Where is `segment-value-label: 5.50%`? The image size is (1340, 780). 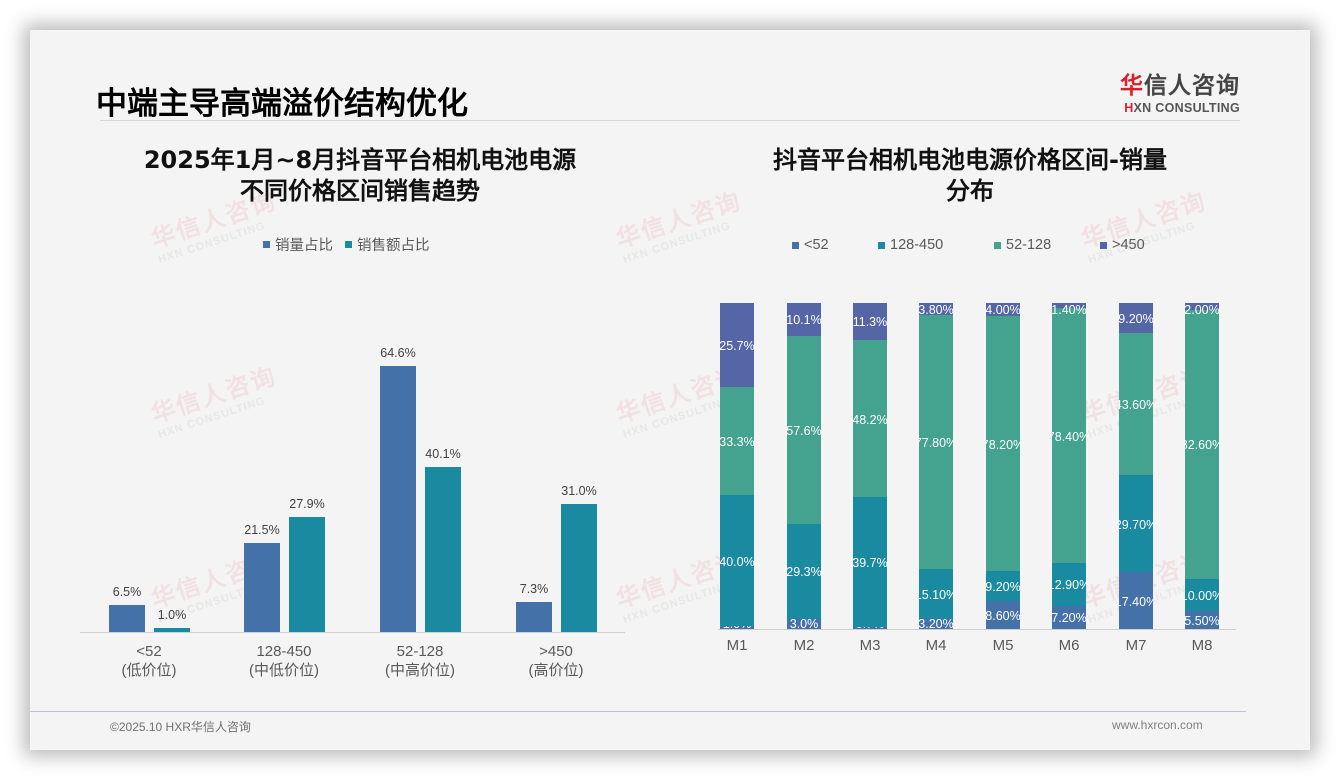 segment-value-label: 5.50% is located at coordinates (1202, 621).